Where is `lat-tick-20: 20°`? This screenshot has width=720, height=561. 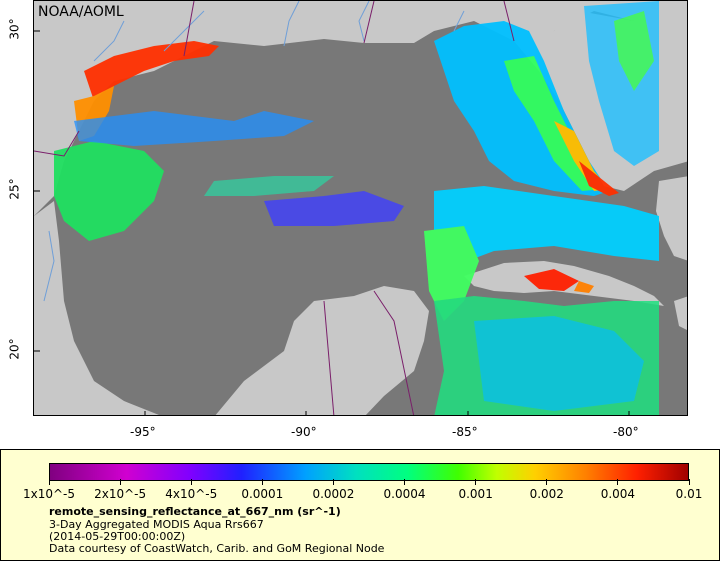
lat-tick-20: 20° is located at coordinates (14, 349).